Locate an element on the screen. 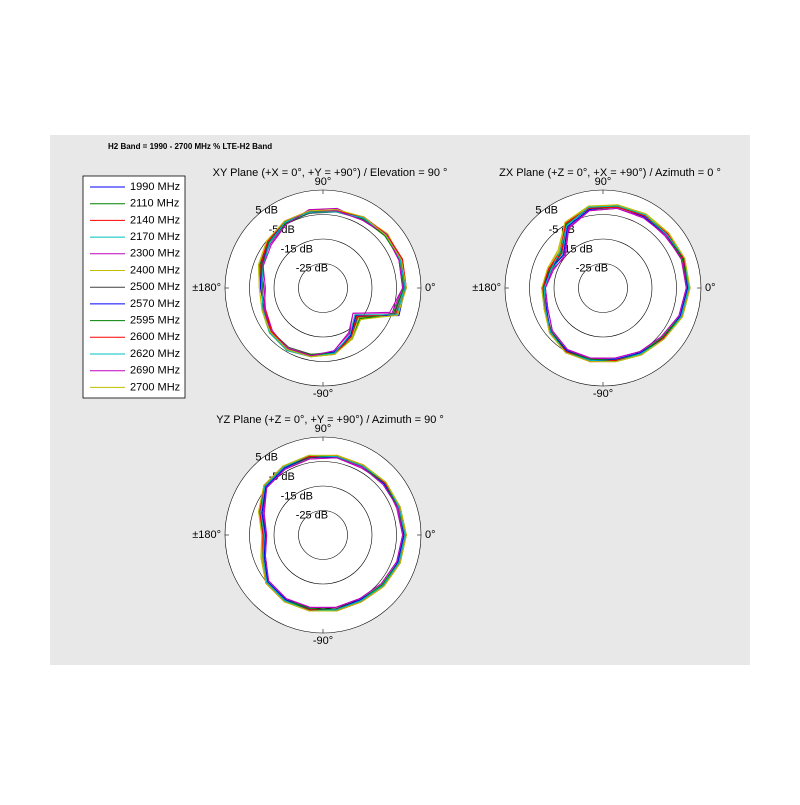 Image resolution: width=800 pixels, height=805 pixels. legend-label: 2700 MHz is located at coordinates (155, 387).